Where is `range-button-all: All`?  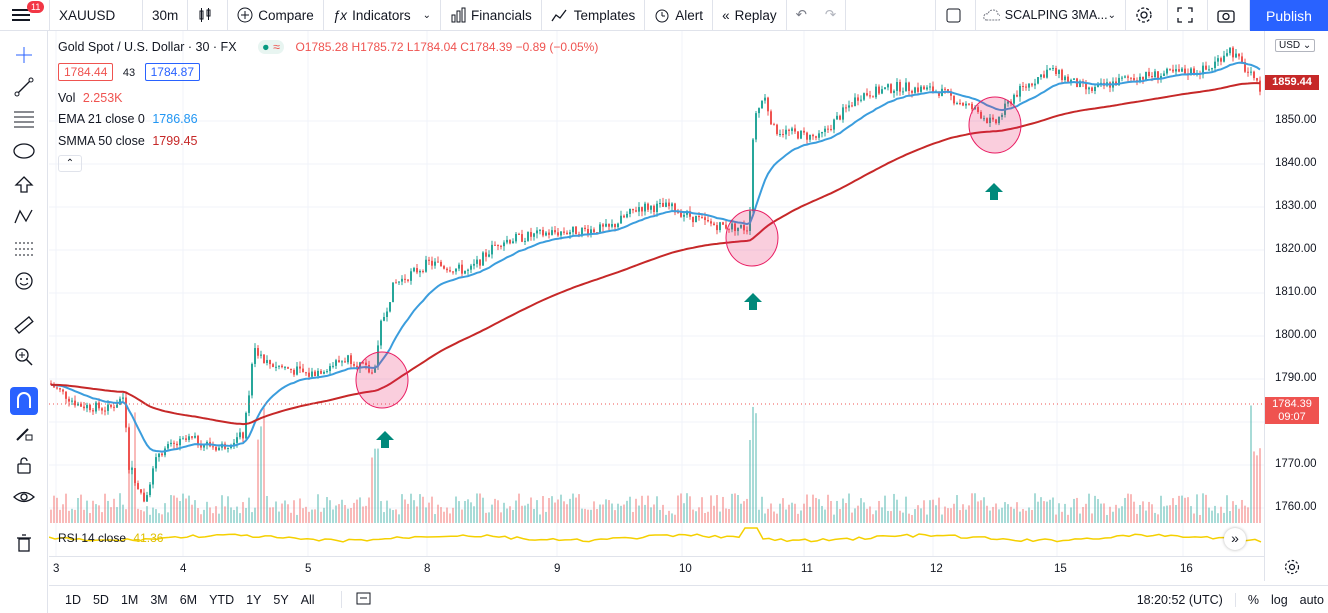
range-button-all: All is located at coordinates (307, 599).